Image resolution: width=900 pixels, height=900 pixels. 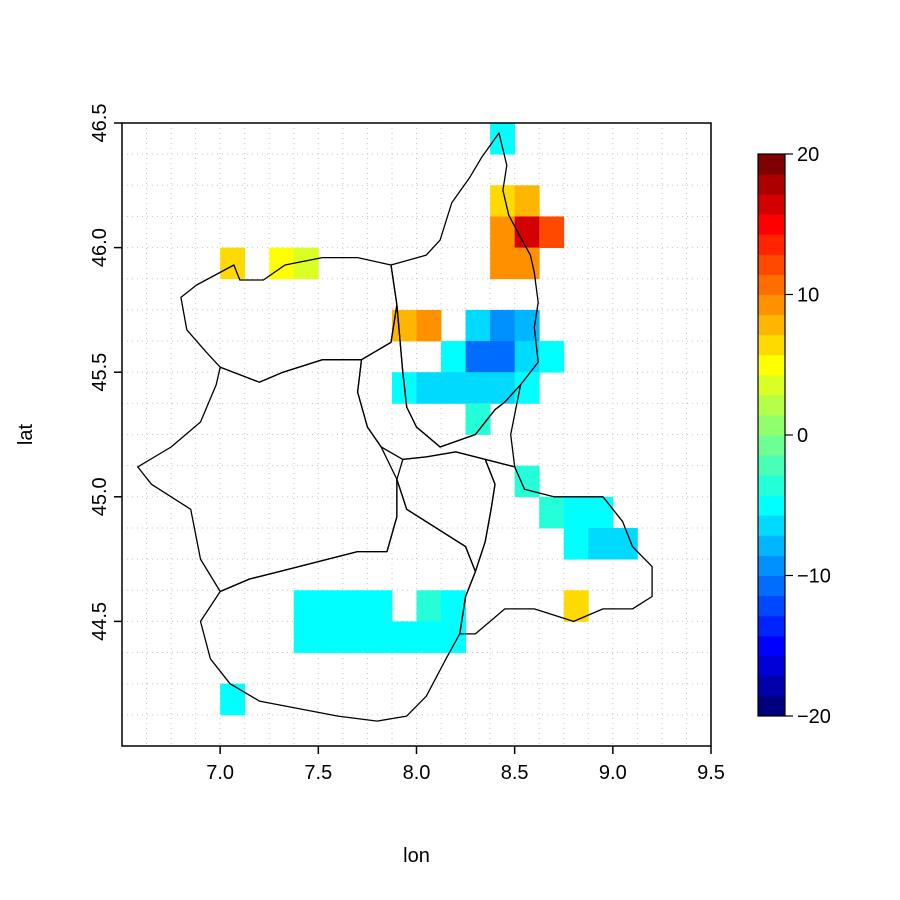 I want to click on x-tick-label: 8.0, so click(x=417, y=773).